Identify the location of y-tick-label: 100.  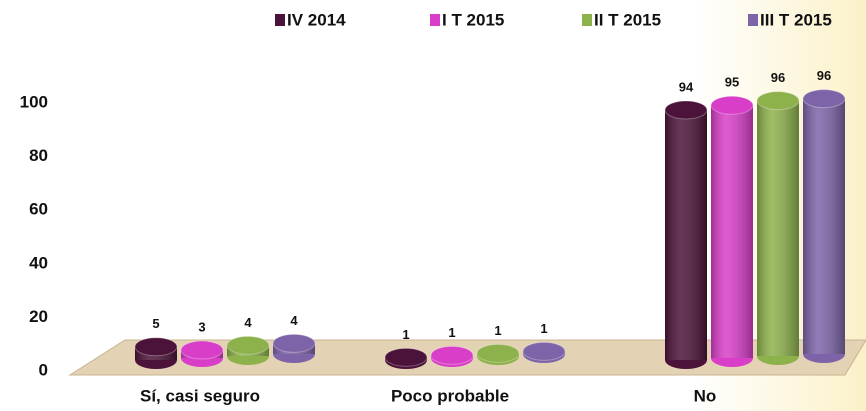
(34, 101).